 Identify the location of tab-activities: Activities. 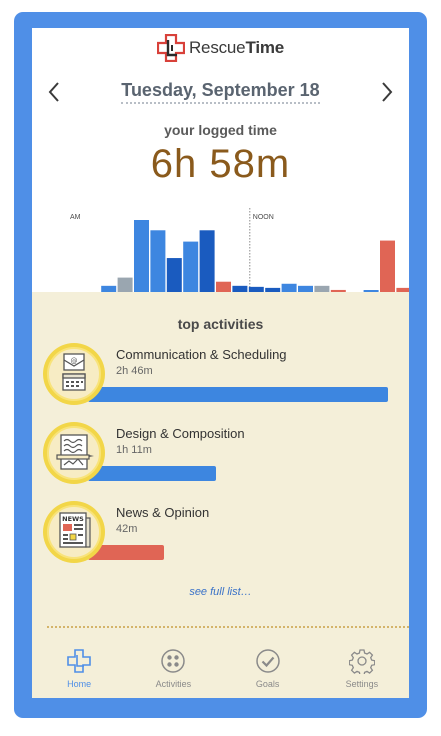
(173, 668).